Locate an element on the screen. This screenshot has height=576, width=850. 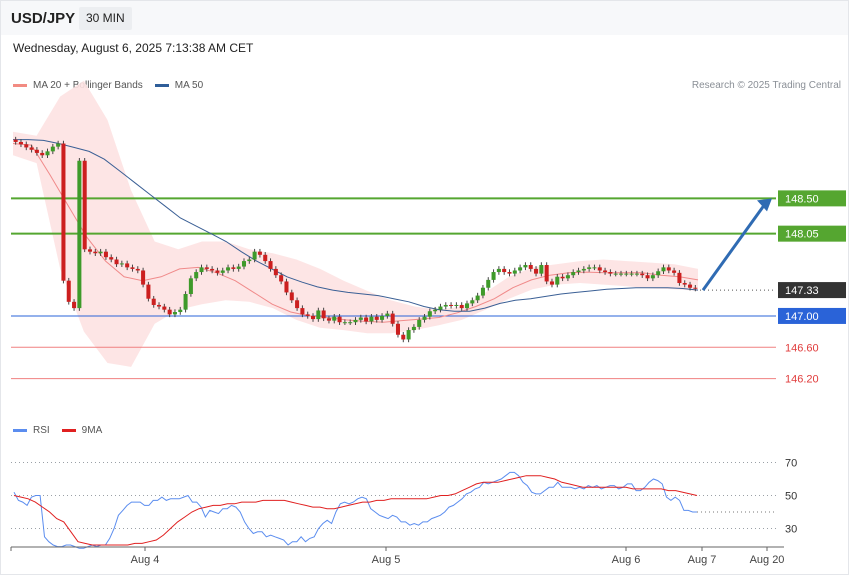
ma20-swatch is located at coordinates (20, 85).